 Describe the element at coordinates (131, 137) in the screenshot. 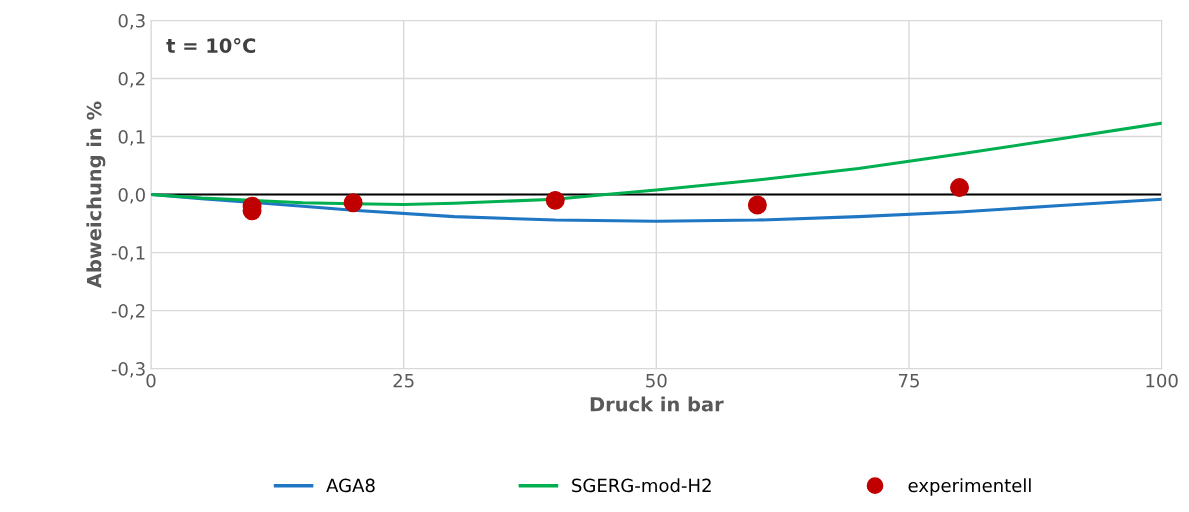

I see `y-tick-label: 0,1` at that location.